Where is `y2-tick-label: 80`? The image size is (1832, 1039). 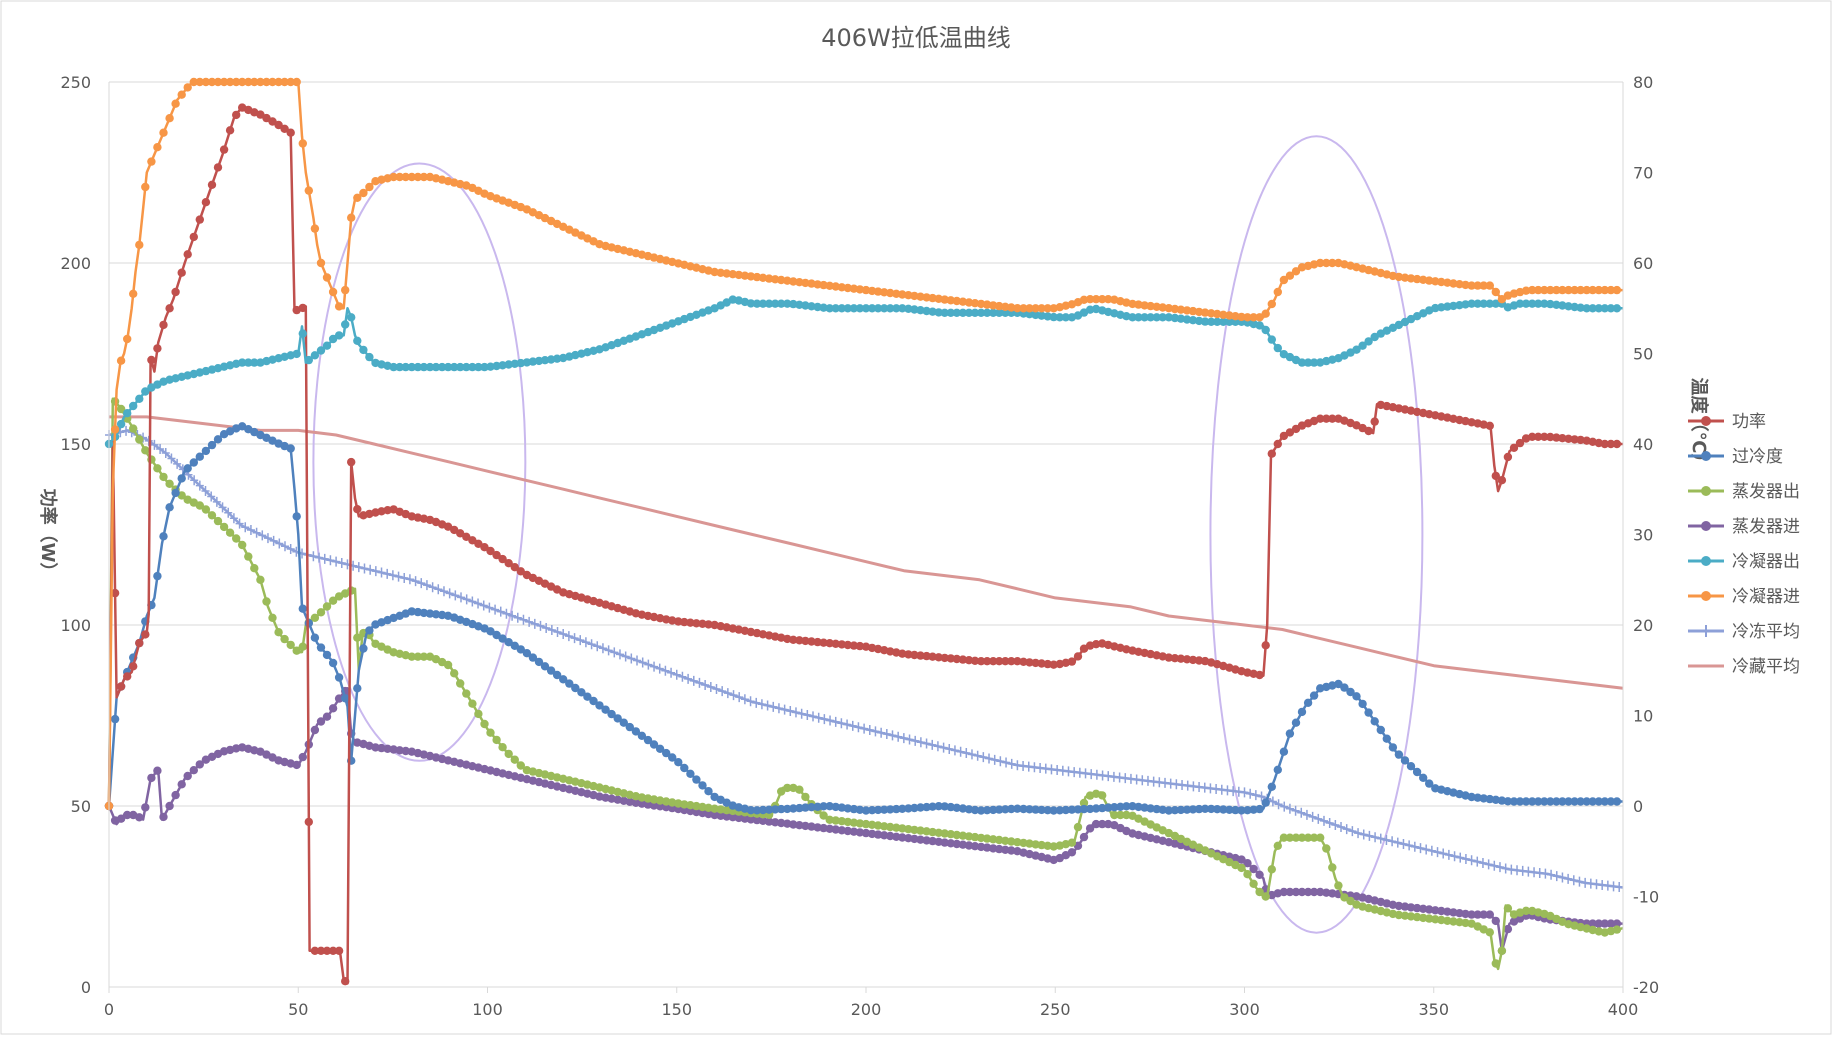 y2-tick-label: 80 is located at coordinates (1643, 82).